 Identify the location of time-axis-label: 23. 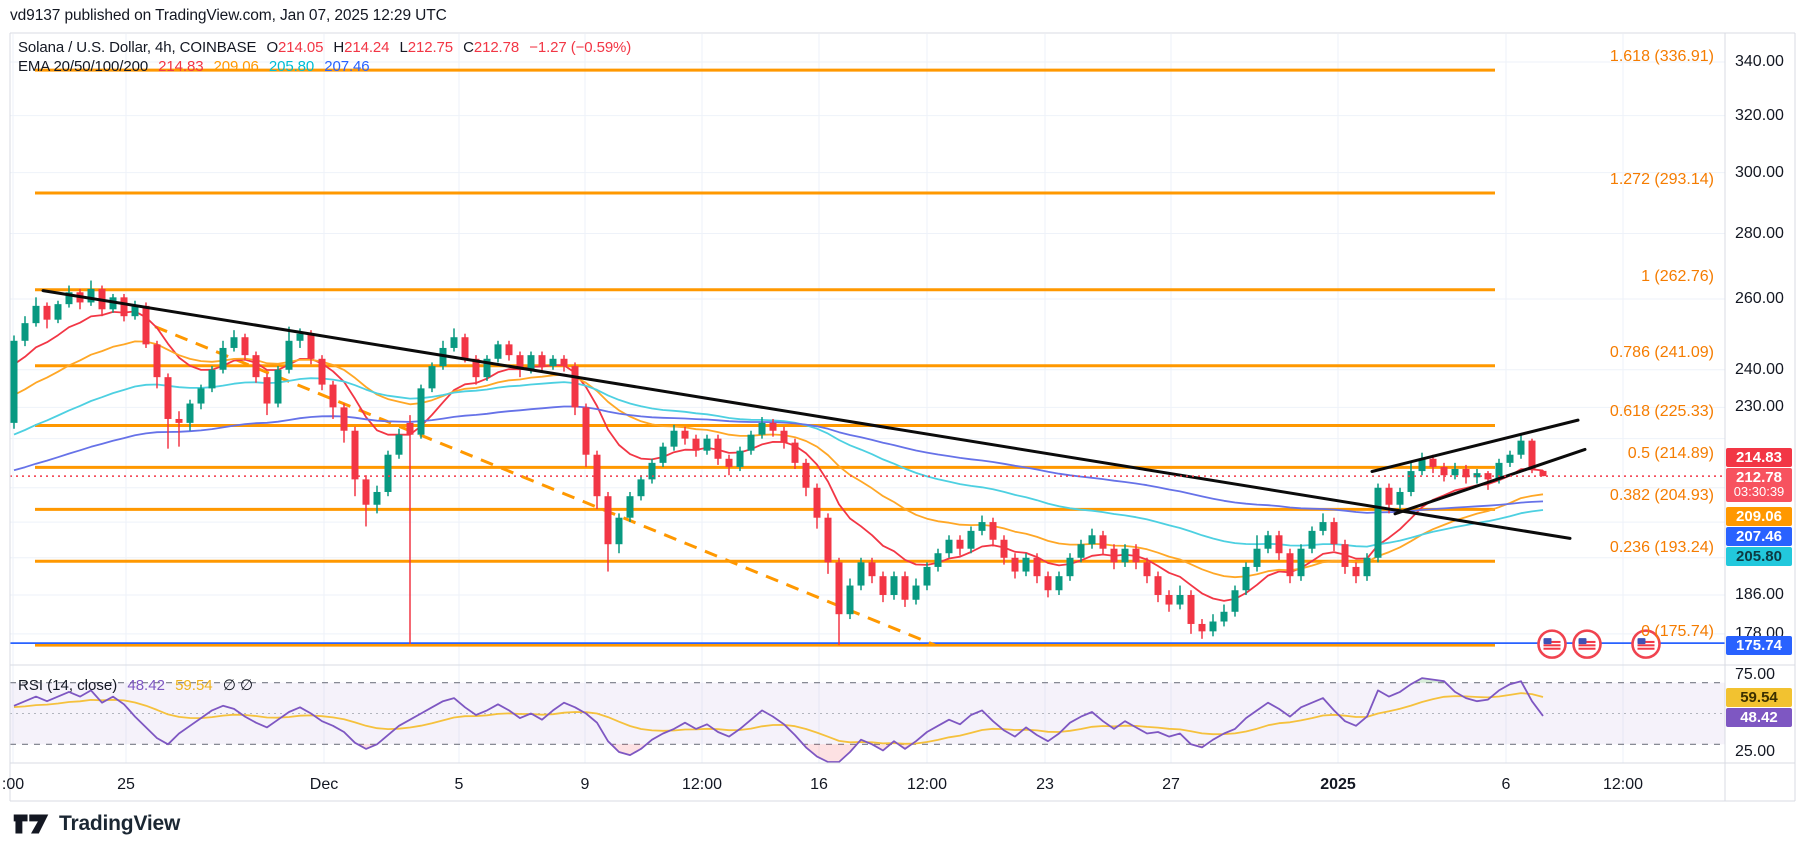
(1045, 784).